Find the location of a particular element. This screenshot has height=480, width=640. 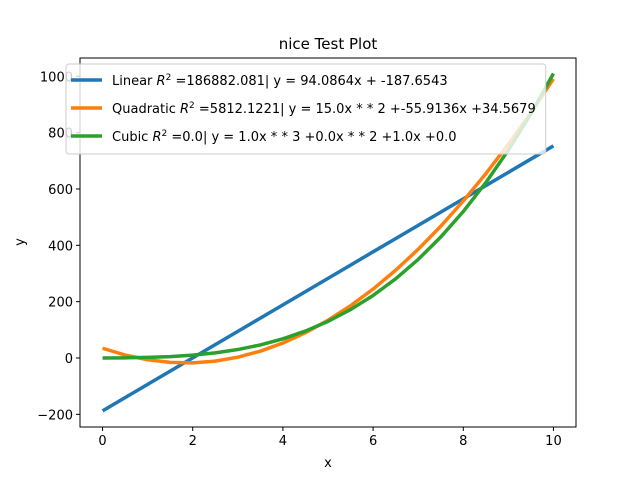

y-tick-label: 600 is located at coordinates (60, 190).